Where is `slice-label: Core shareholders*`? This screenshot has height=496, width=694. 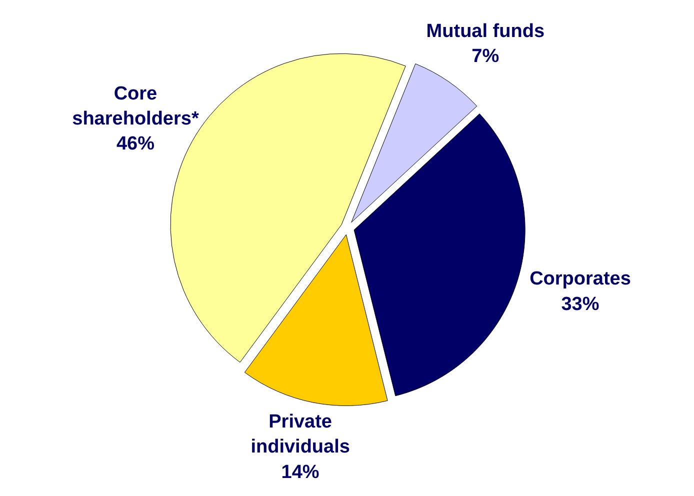
slice-label: Core shareholders* is located at coordinates (136, 106).